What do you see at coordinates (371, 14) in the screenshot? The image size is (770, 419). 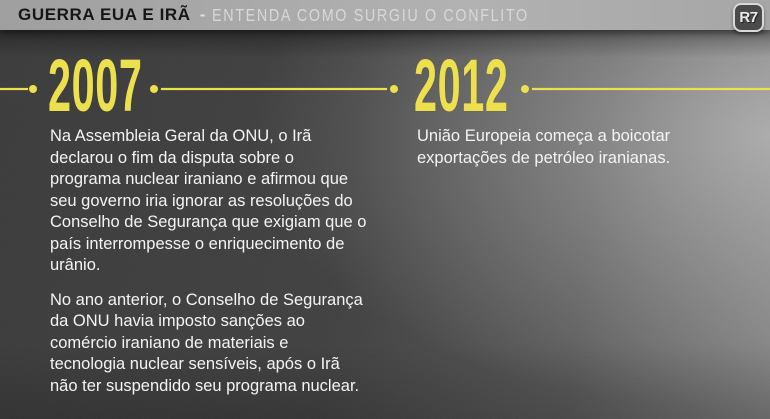 I see `page-subtitle: ENTENDA COMO SURGIU O CONFLITO` at bounding box center [371, 14].